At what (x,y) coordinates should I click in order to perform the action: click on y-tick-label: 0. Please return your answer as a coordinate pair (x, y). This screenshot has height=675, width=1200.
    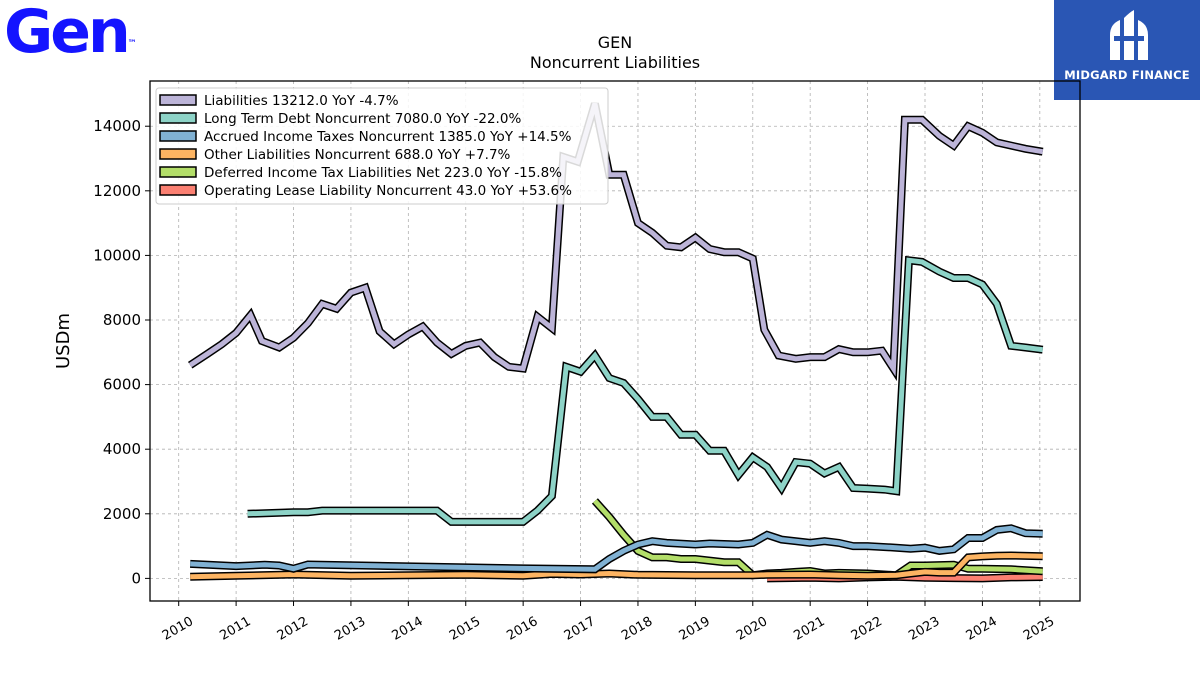
    Looking at the image, I should click on (136, 578).